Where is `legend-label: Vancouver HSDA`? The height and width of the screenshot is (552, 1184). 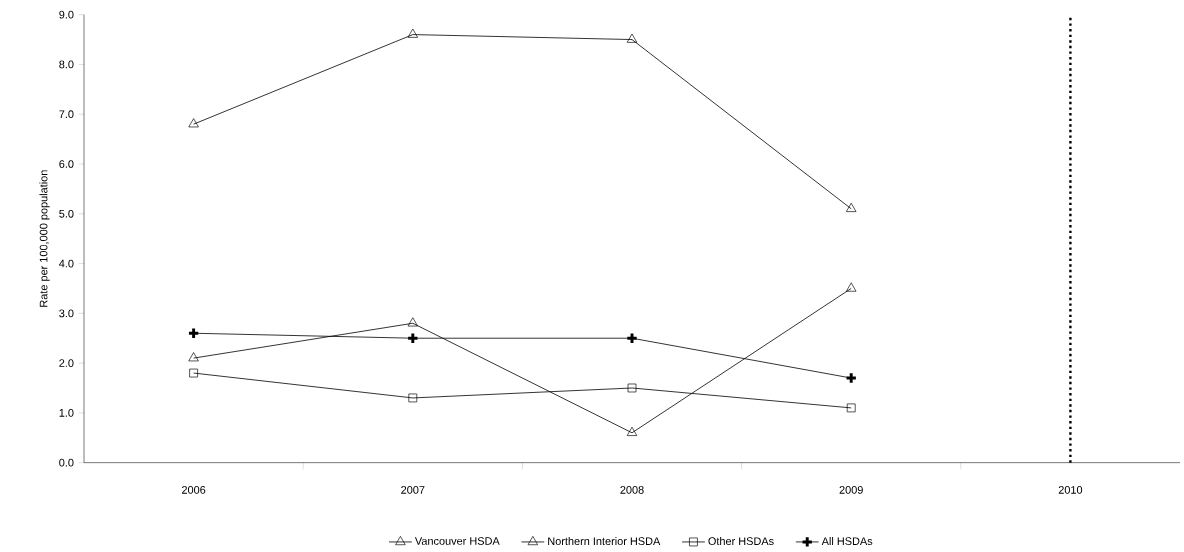 legend-label: Vancouver HSDA is located at coordinates (457, 541).